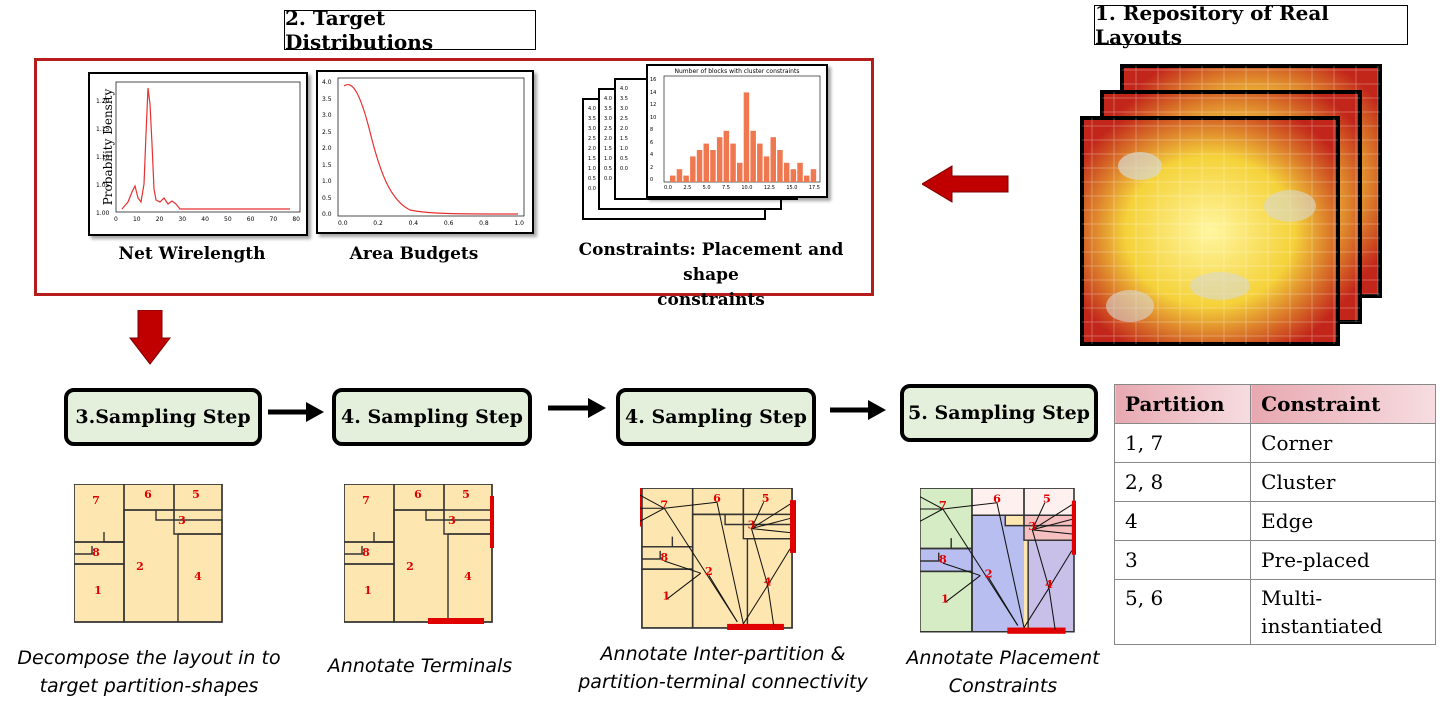 Image resolution: width=1440 pixels, height=720 pixels. I want to click on partition-diagram-connectivity: 7 6 5 3 8 2 4 1, so click(718, 559).